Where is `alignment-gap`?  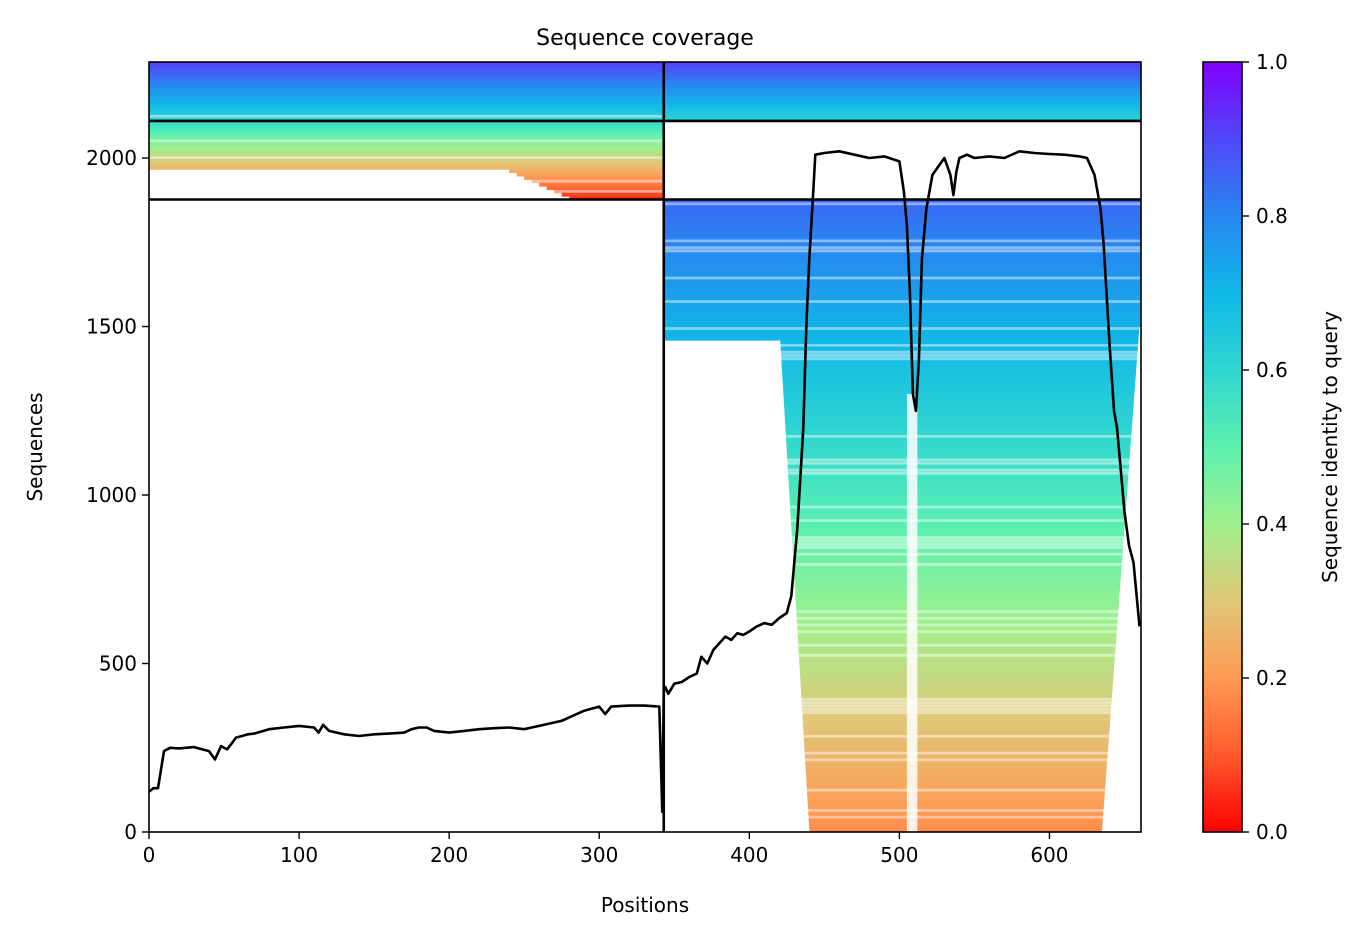
alignment-gap is located at coordinates (912, 612).